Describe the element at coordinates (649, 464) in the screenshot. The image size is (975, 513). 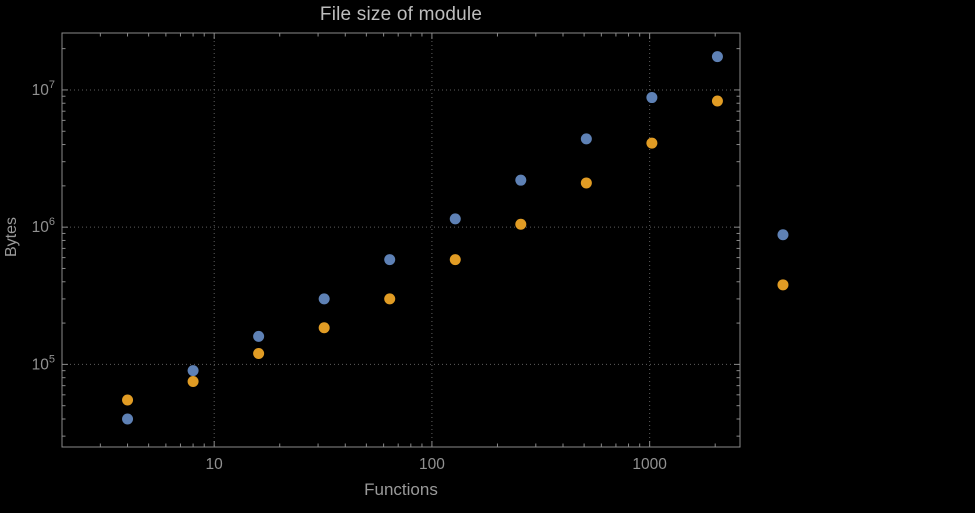
I see `x-tick-label: 1000` at that location.